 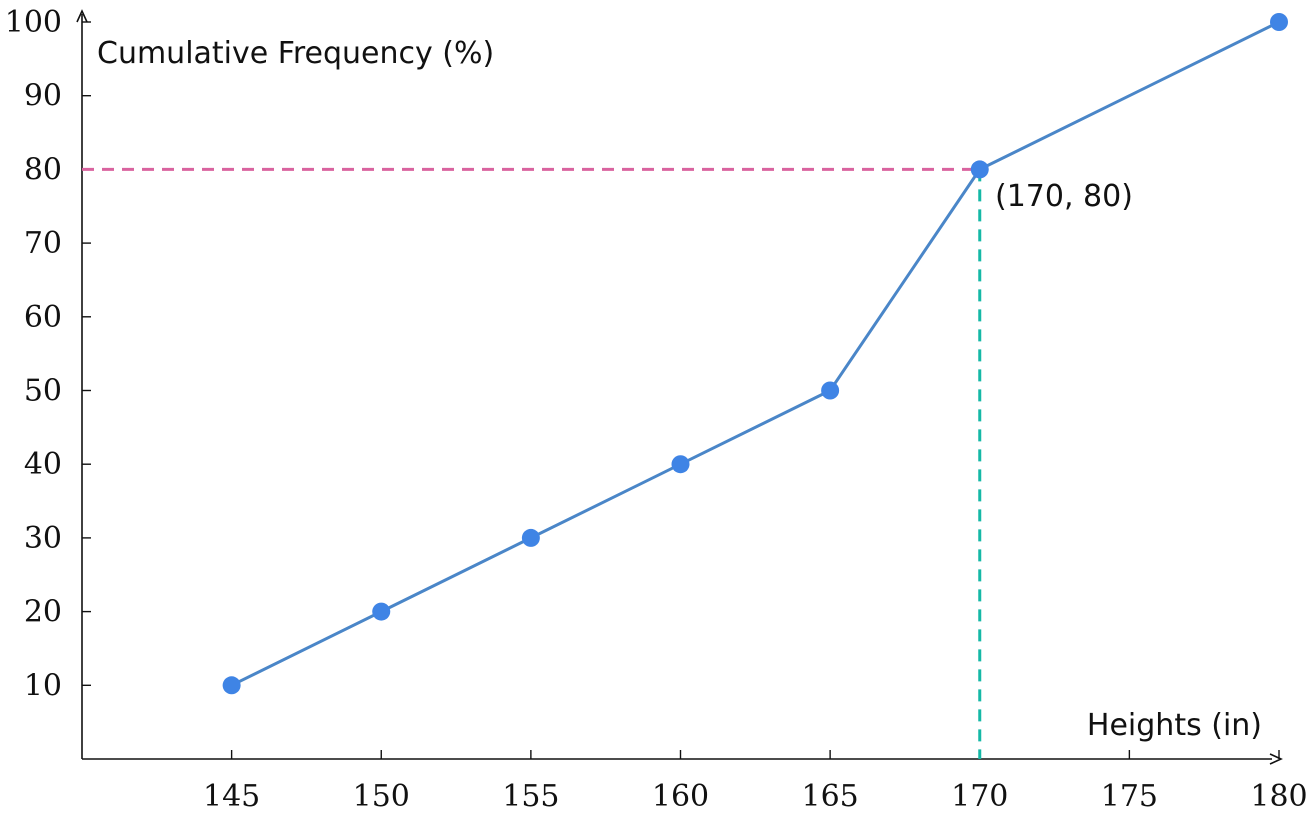 I want to click on x-tick-label: 170, so click(x=979, y=796).